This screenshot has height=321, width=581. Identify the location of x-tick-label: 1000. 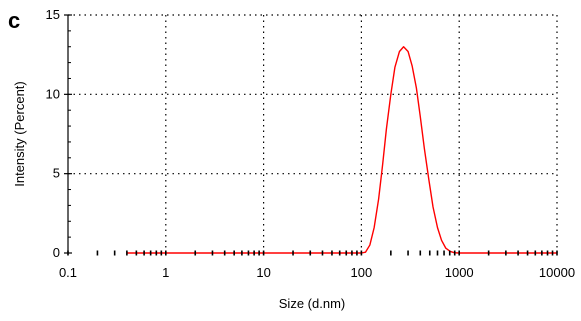
(459, 272).